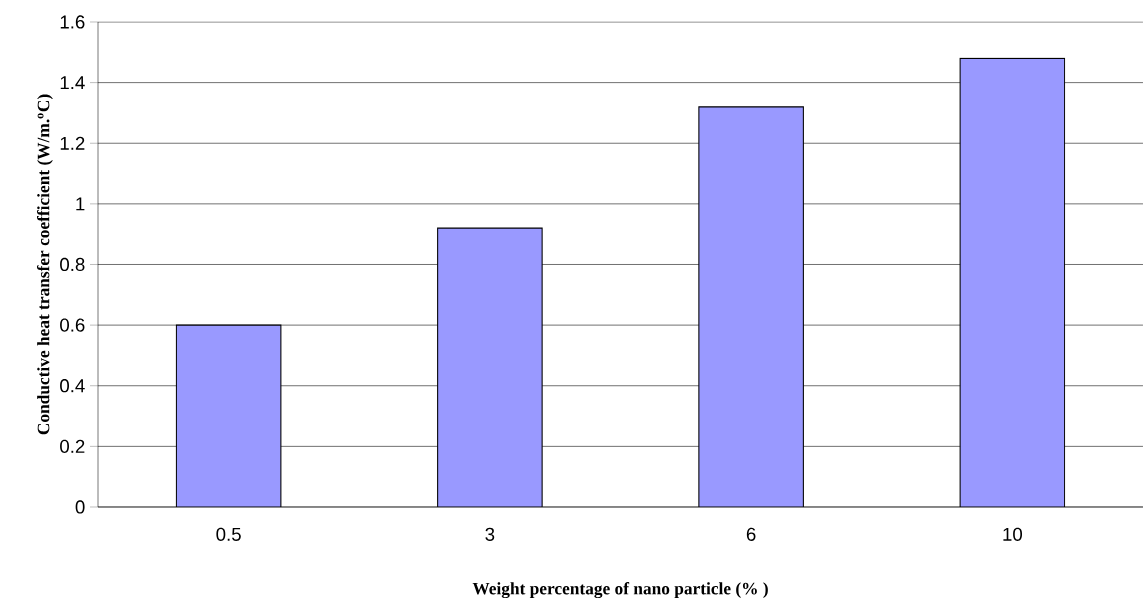 This screenshot has height=599, width=1143. What do you see at coordinates (72, 264) in the screenshot?
I see `y-tick-label: 0.8` at bounding box center [72, 264].